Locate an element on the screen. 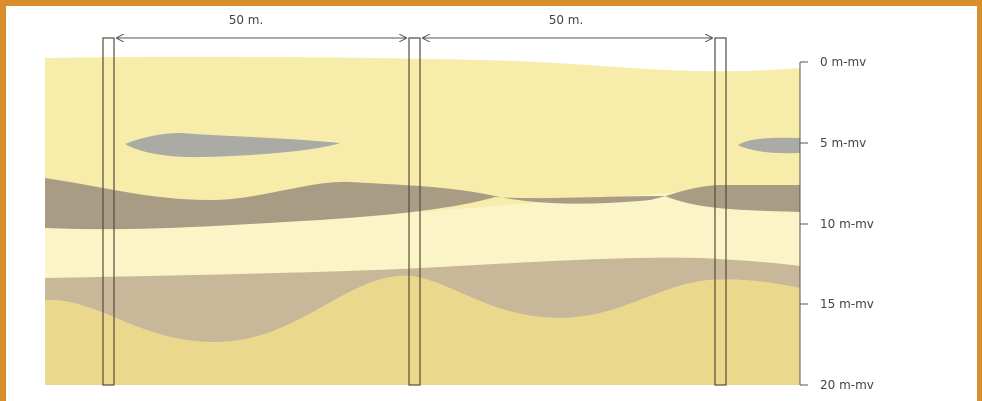  clay-dark-layer is located at coordinates (422, 204).